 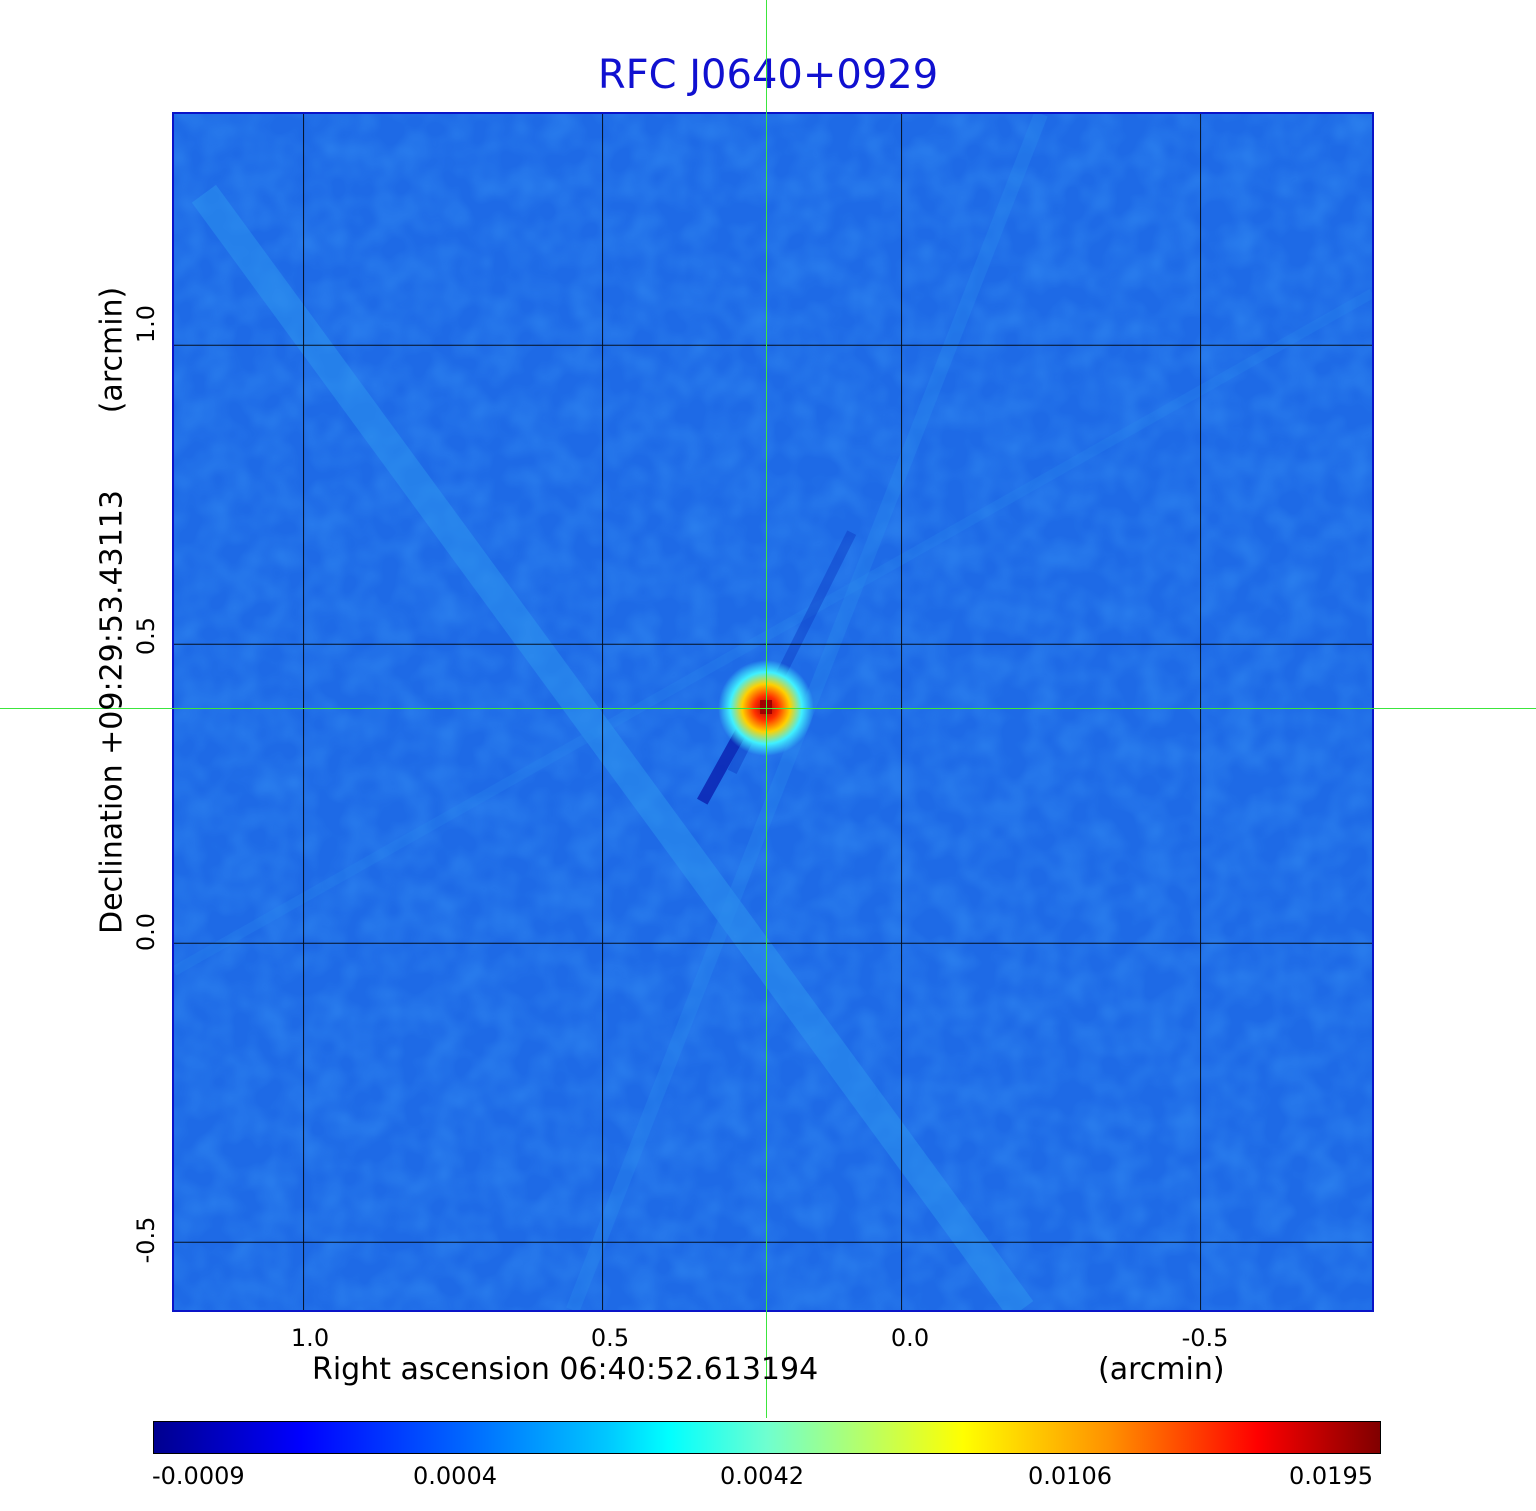 I want to click on y-tick-label: 1.0, so click(x=146, y=324).